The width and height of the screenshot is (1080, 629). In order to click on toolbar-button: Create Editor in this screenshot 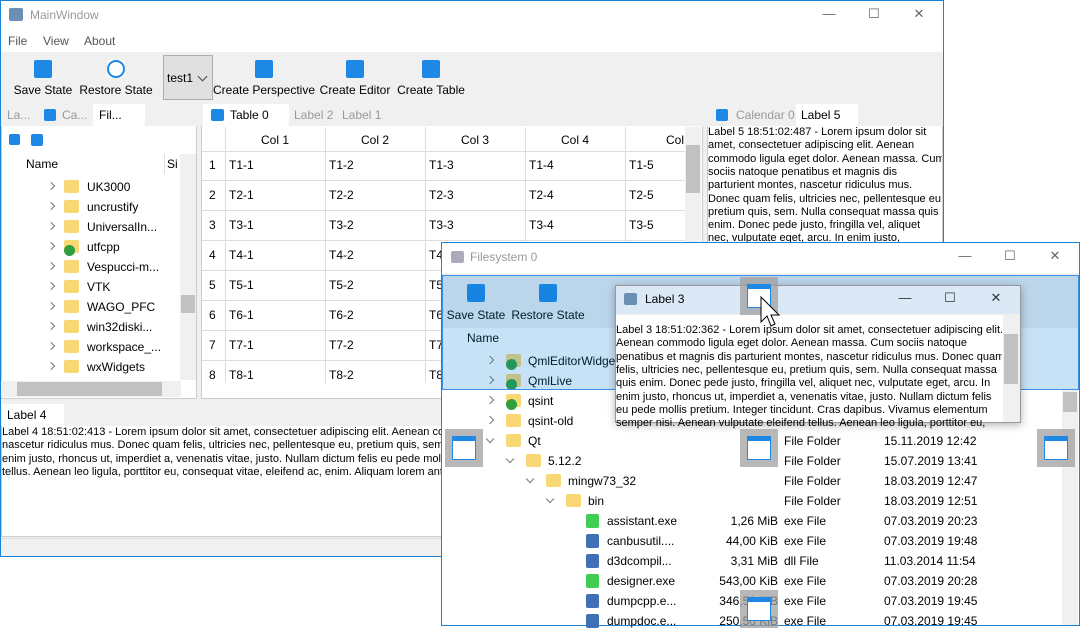, I will do `click(355, 90)`.